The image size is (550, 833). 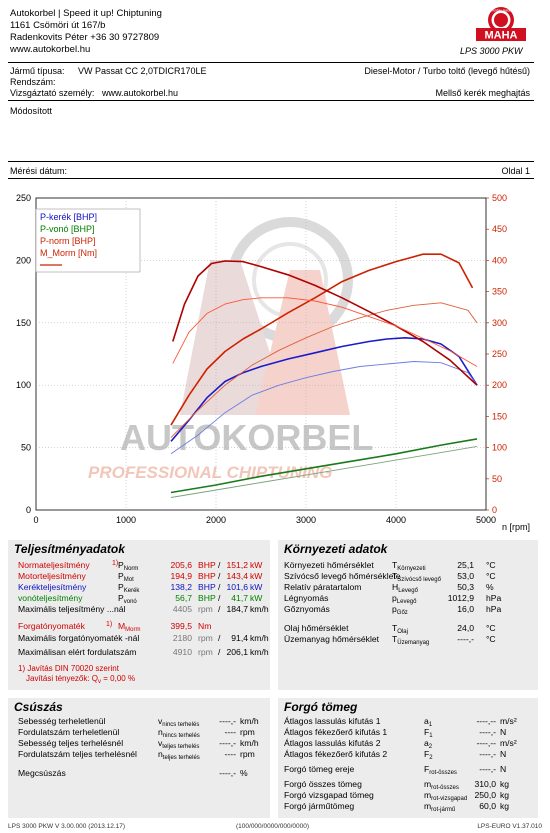 What do you see at coordinates (487, 769) in the screenshot?
I see `inertia-row-value: ----,-` at bounding box center [487, 769].